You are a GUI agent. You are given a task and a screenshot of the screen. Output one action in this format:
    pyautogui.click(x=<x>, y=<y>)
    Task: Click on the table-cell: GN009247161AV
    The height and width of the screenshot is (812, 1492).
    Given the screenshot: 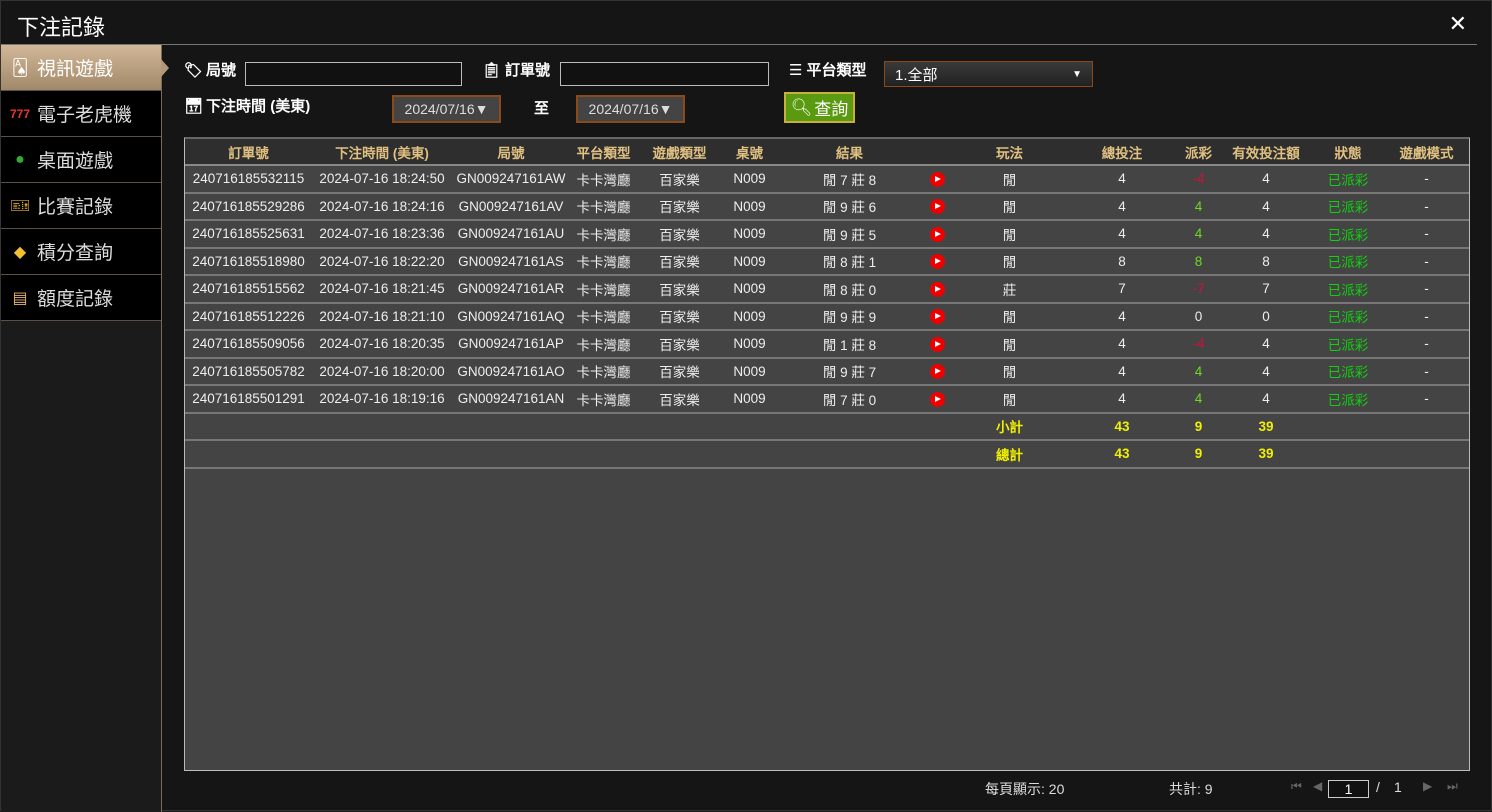 What is the action you would take?
    pyautogui.click(x=511, y=206)
    